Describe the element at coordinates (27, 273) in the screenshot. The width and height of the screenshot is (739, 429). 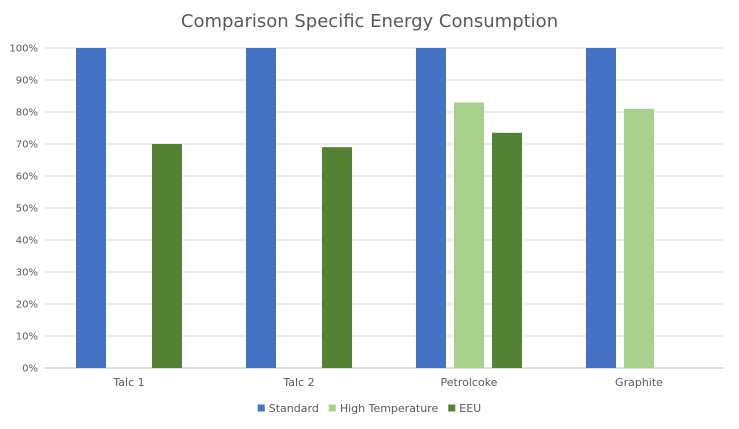
I see `y-tick-label: 30%` at that location.